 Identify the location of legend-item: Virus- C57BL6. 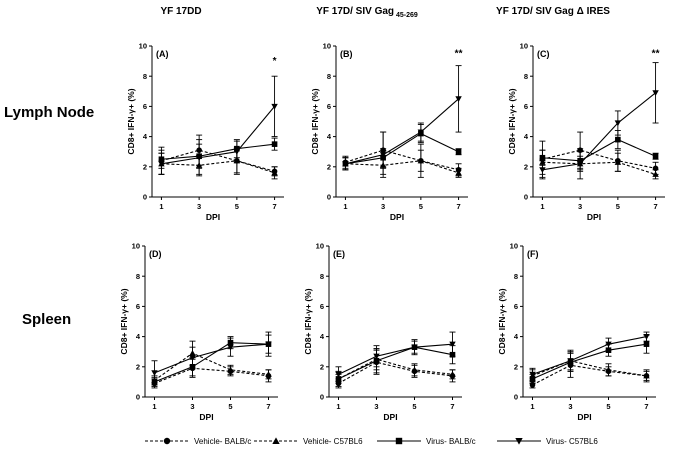
(547, 441).